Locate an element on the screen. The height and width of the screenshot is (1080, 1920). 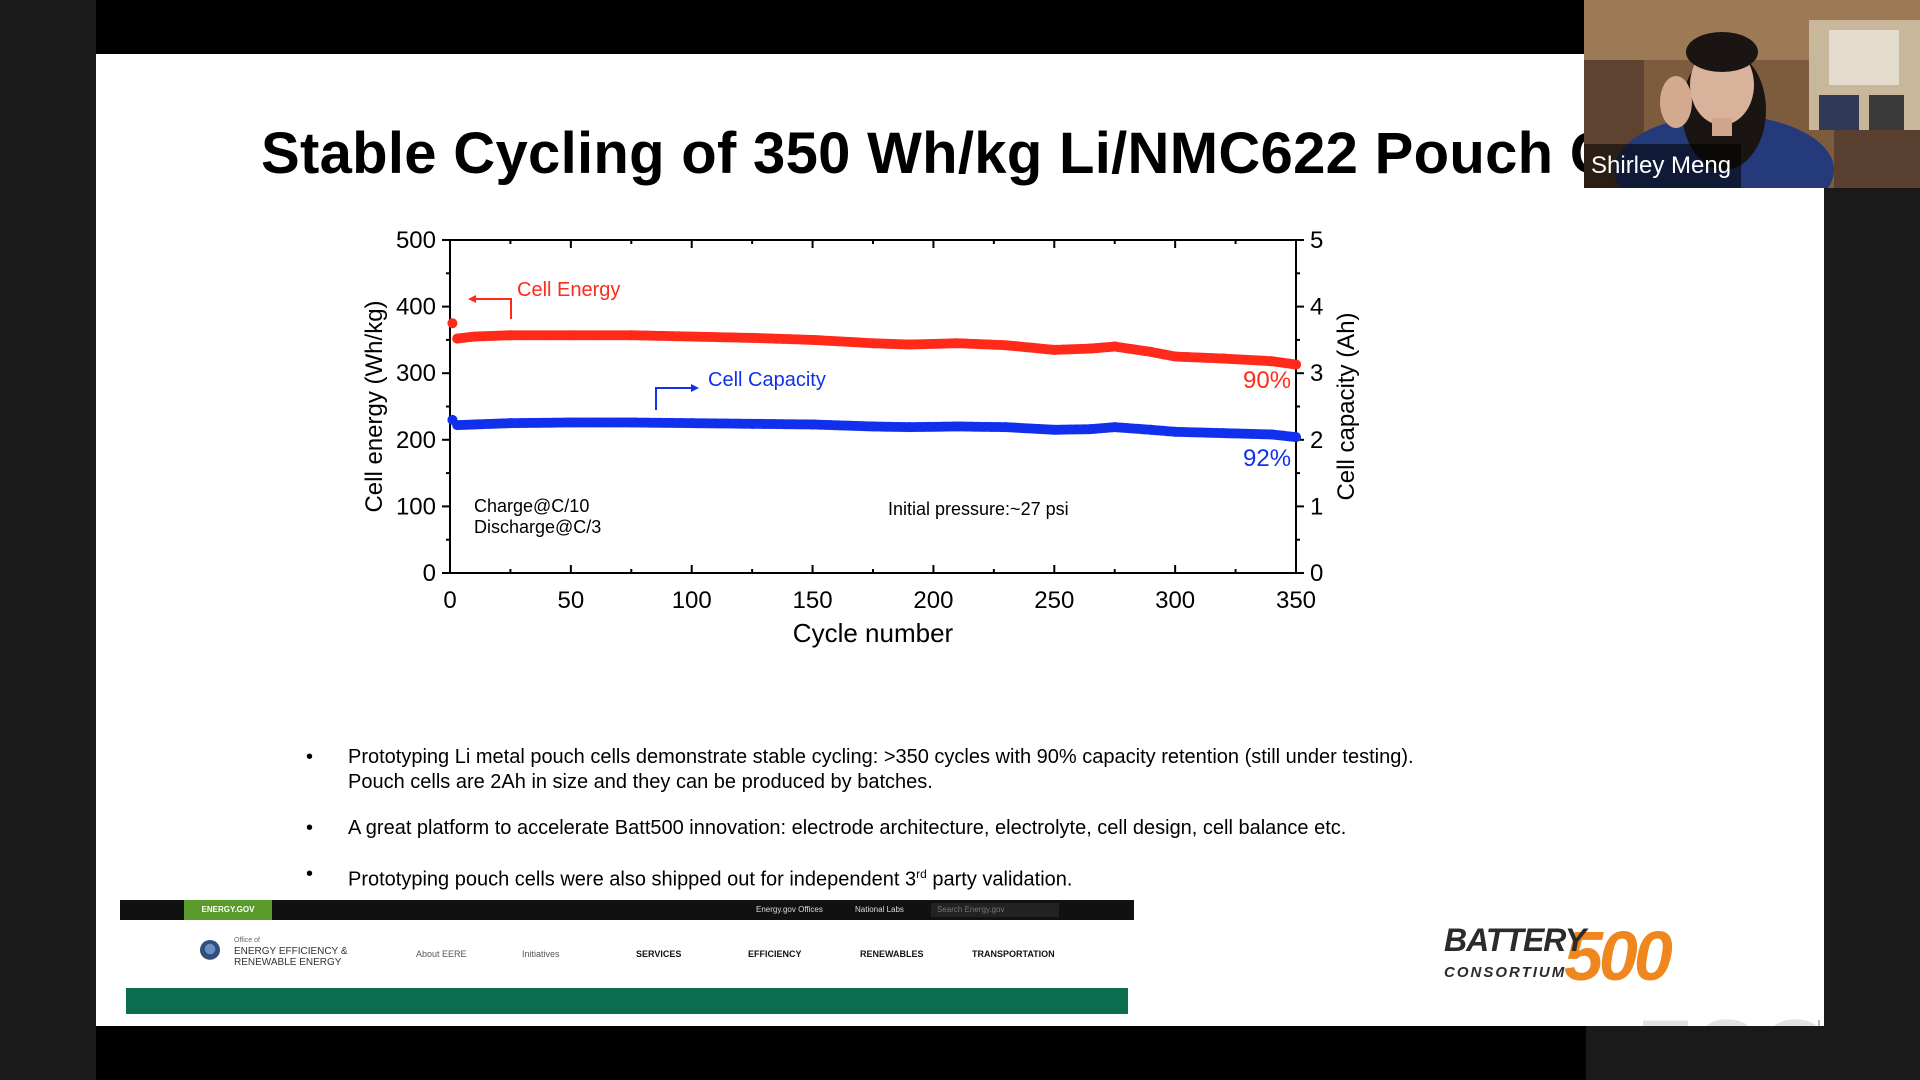
x-tick-label: 100 is located at coordinates (692, 600).